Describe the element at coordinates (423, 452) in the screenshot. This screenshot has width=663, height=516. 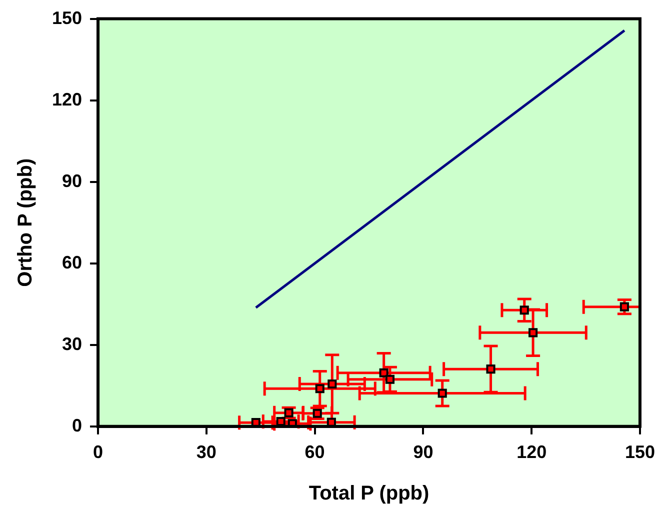
I see `x-tick-label: 90` at that location.